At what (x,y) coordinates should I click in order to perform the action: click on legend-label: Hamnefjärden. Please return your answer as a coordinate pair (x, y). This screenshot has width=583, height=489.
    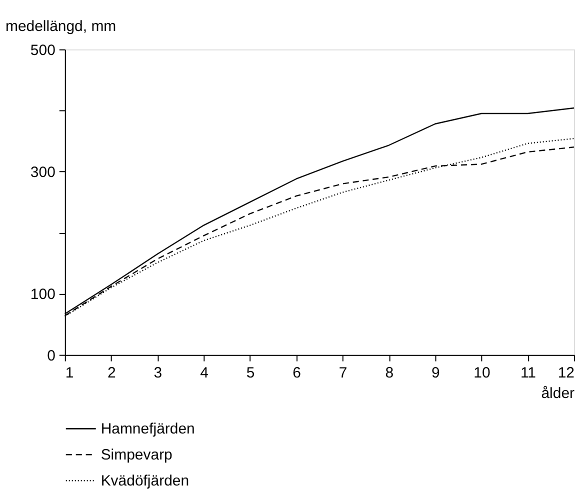
    Looking at the image, I should click on (147, 429).